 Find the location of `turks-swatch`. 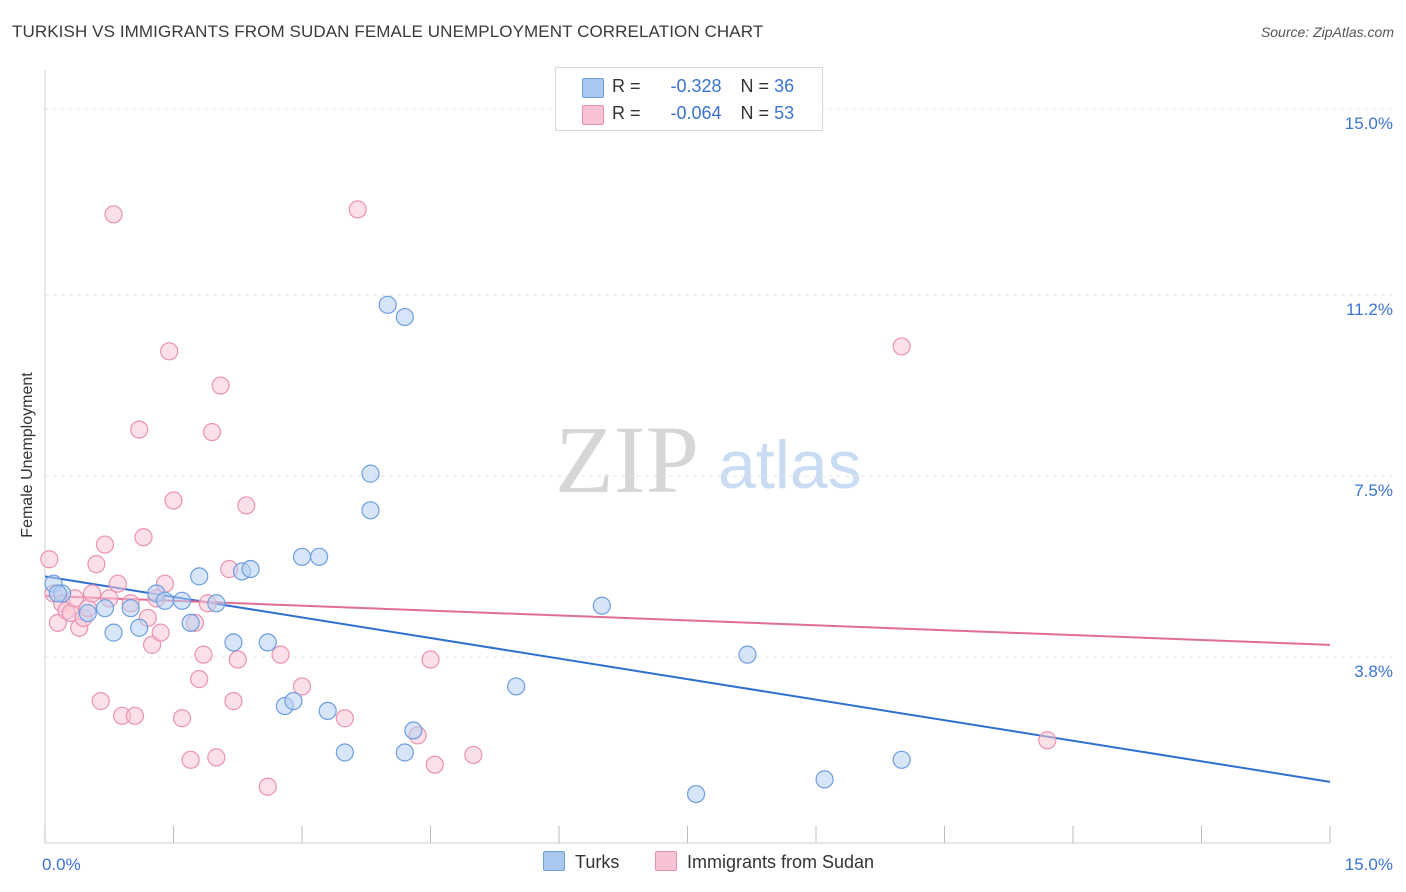

turks-swatch is located at coordinates (593, 88).